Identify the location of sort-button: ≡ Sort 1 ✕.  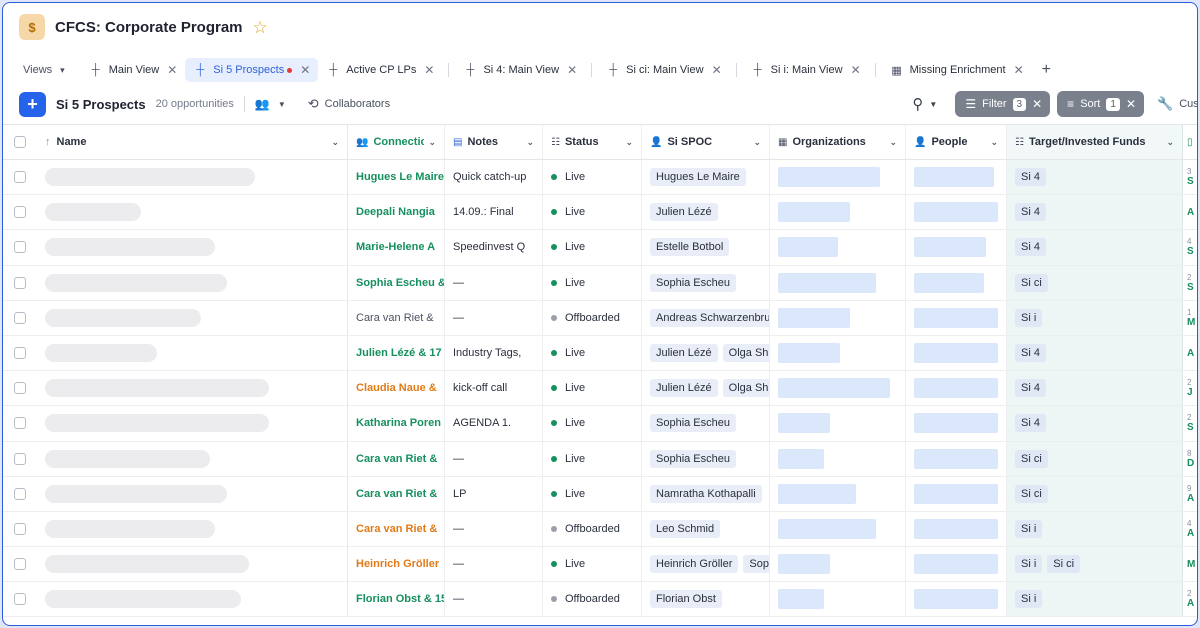
(1100, 104).